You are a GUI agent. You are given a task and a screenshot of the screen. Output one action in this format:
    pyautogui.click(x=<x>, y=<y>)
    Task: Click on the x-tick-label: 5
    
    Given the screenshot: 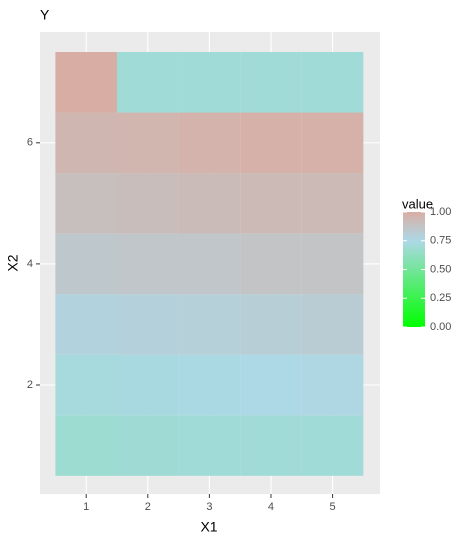 What is the action you would take?
    pyautogui.click(x=333, y=507)
    